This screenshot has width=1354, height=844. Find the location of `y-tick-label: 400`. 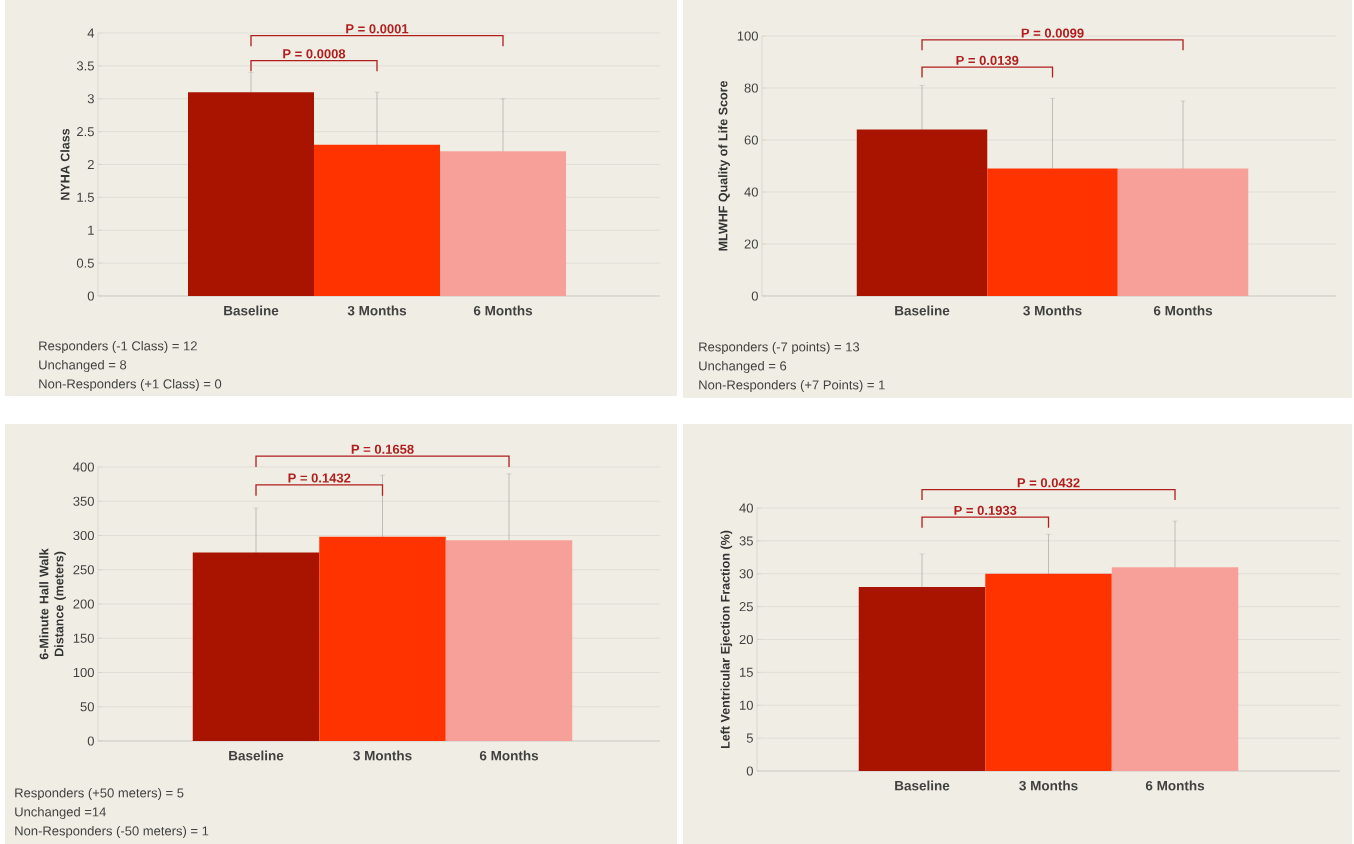

y-tick-label: 400 is located at coordinates (83, 467).